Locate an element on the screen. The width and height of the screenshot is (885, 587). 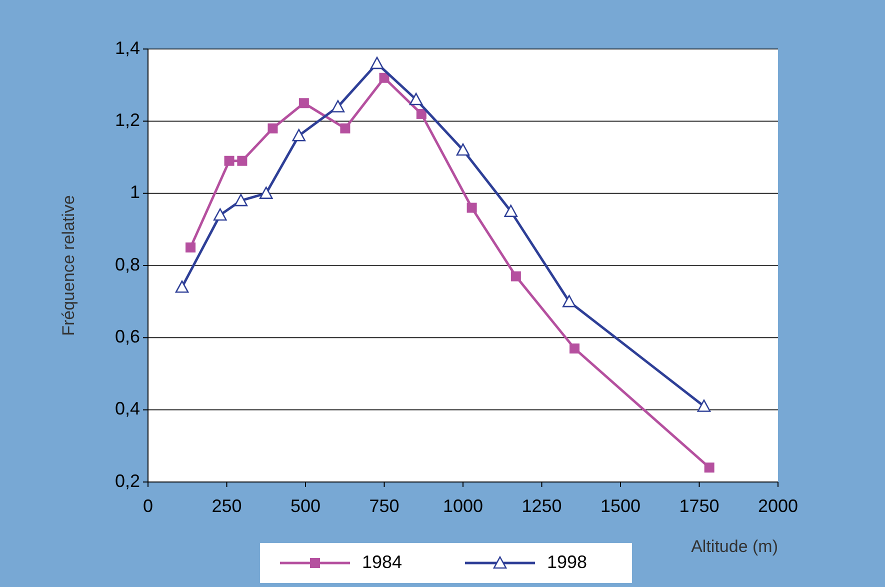
x-axis-title: Altitude (m) is located at coordinates (734, 546).